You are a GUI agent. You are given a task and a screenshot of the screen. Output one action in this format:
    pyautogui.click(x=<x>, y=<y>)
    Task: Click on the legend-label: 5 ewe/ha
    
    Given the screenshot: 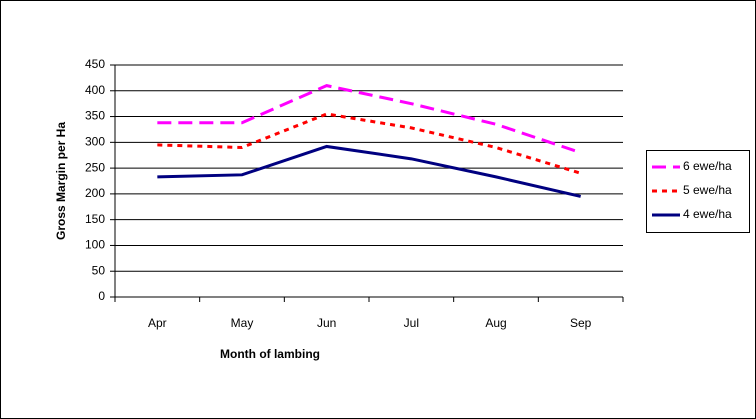 What is the action you would take?
    pyautogui.click(x=707, y=190)
    